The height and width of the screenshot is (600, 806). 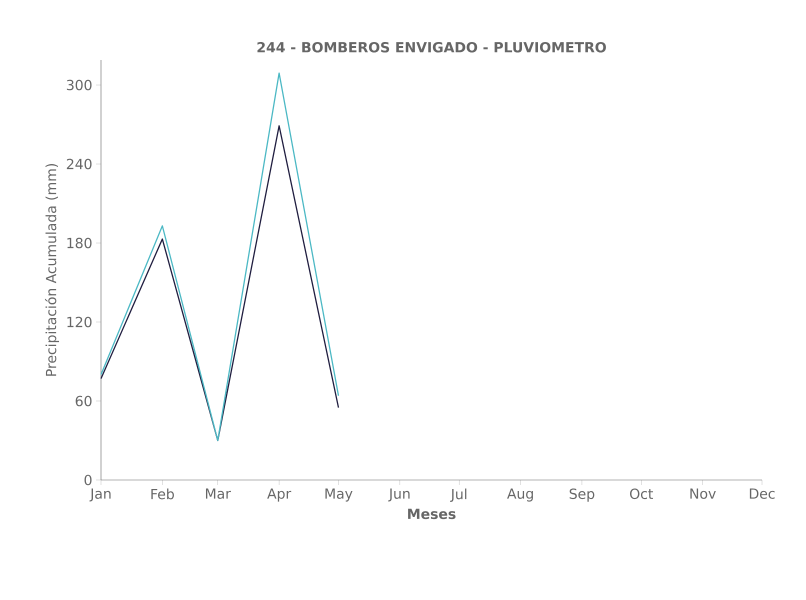 What do you see at coordinates (431, 47) in the screenshot?
I see `chart-title: 244 - BOMBEROS ENVIGADO - PLUVIOMETRO` at bounding box center [431, 47].